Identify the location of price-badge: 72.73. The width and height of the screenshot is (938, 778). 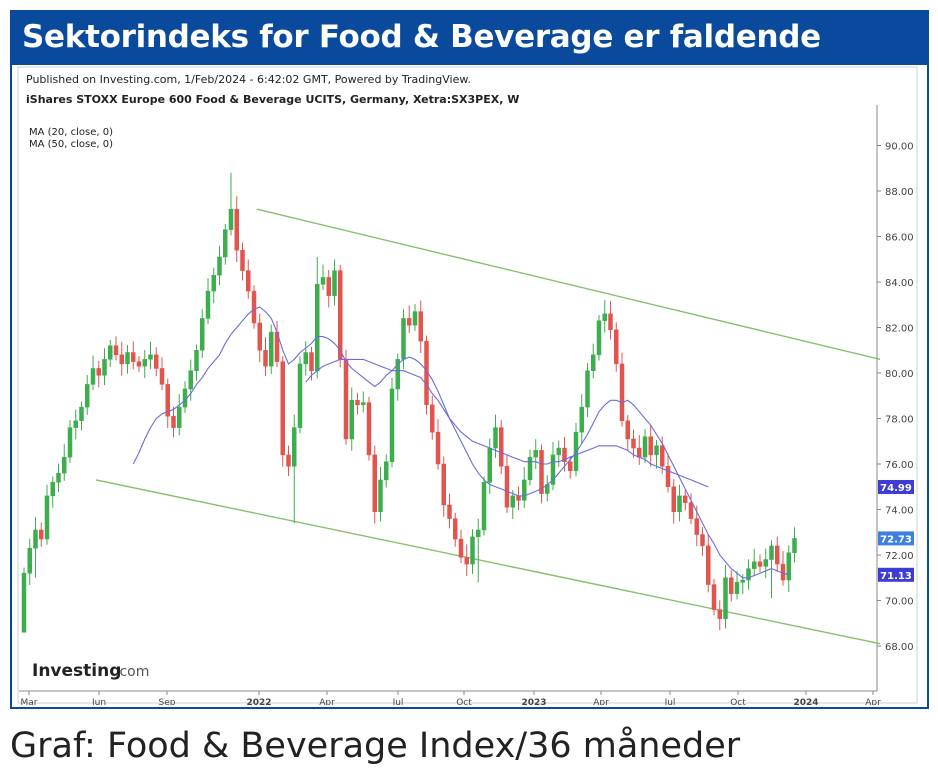
(896, 538).